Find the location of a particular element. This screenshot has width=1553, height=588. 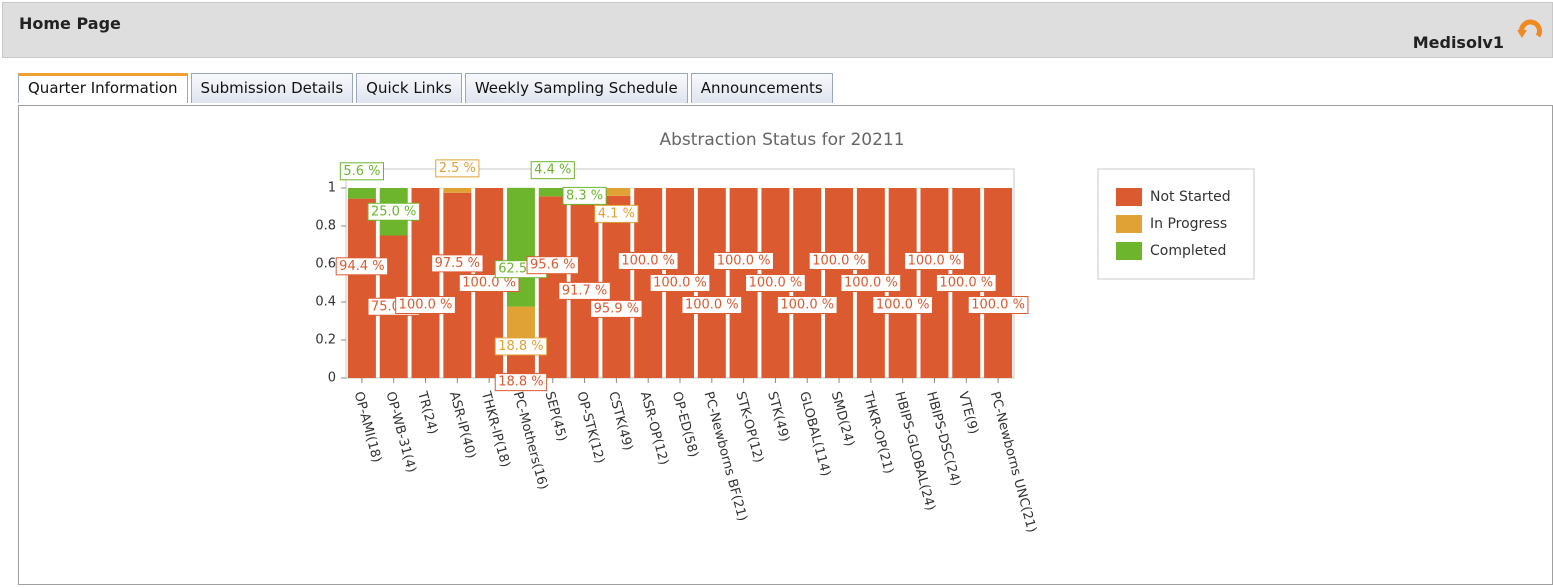

data-label-text: 91.7 % is located at coordinates (584, 290).